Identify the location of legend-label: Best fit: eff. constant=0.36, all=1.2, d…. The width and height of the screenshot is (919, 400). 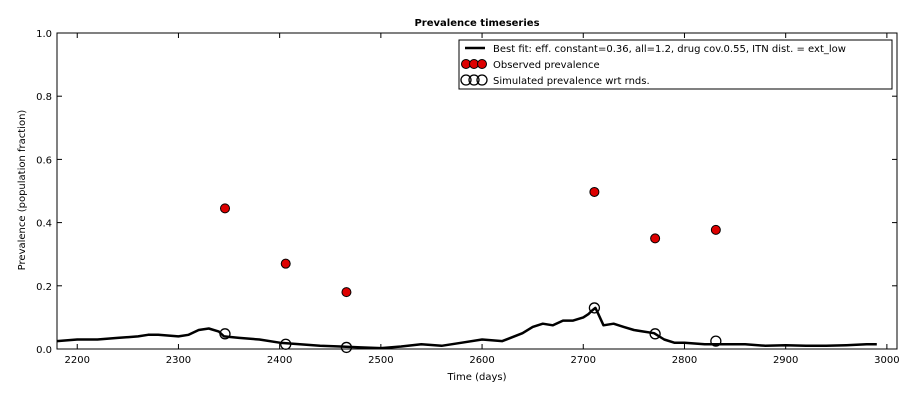
(669, 49).